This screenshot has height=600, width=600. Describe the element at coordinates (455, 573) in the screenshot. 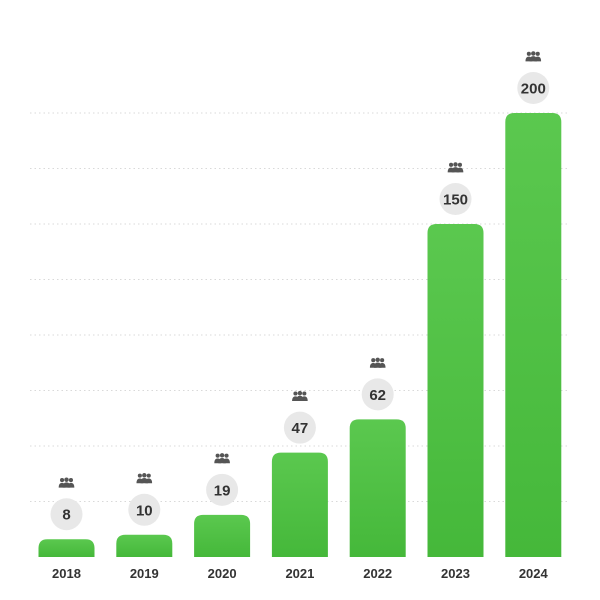

I see `x-tick-label-2023: 2023` at that location.